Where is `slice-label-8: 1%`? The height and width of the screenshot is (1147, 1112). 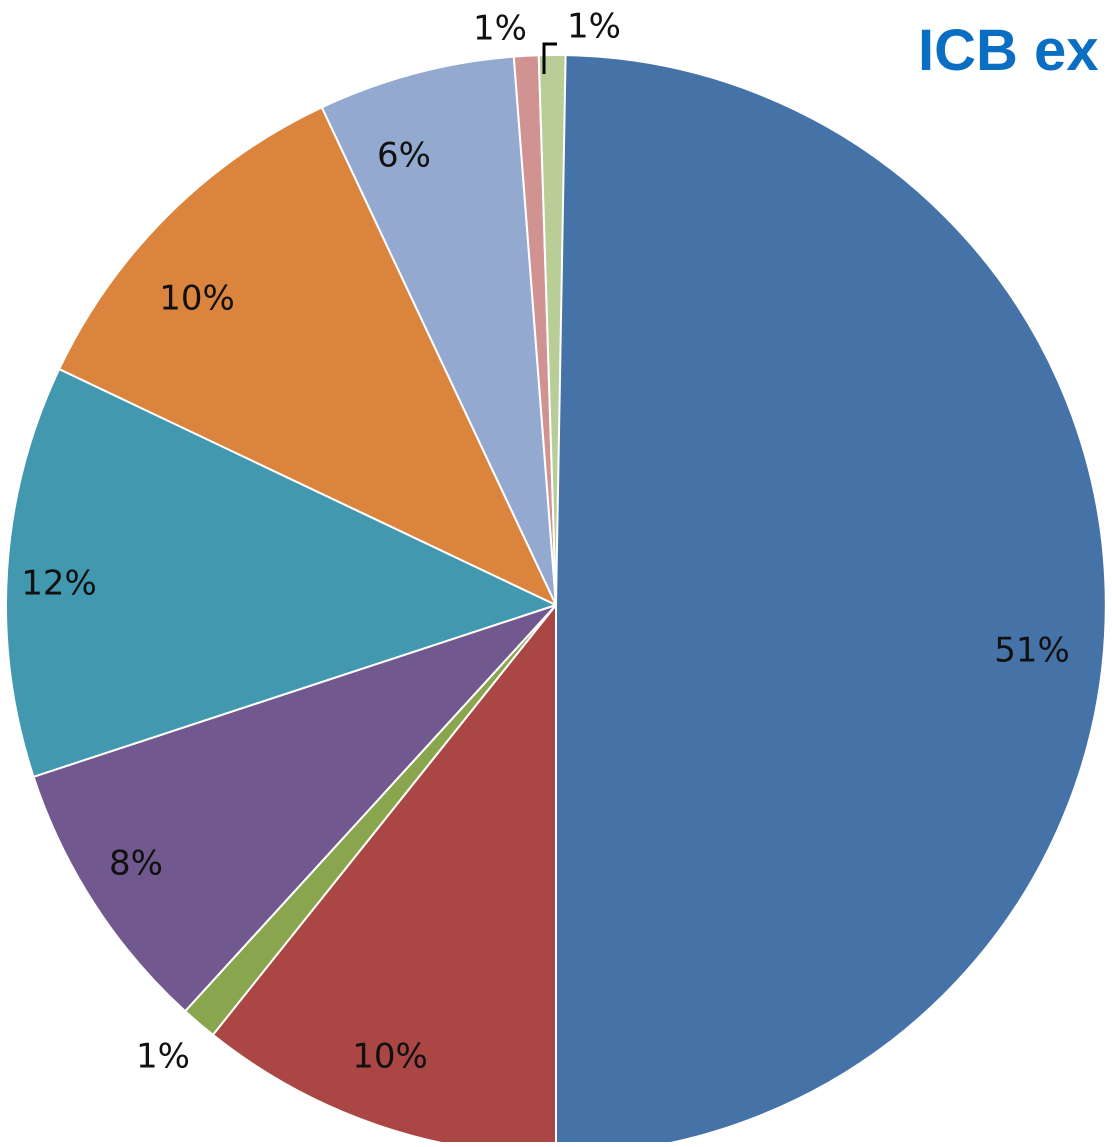 slice-label-8: 1% is located at coordinates (500, 29).